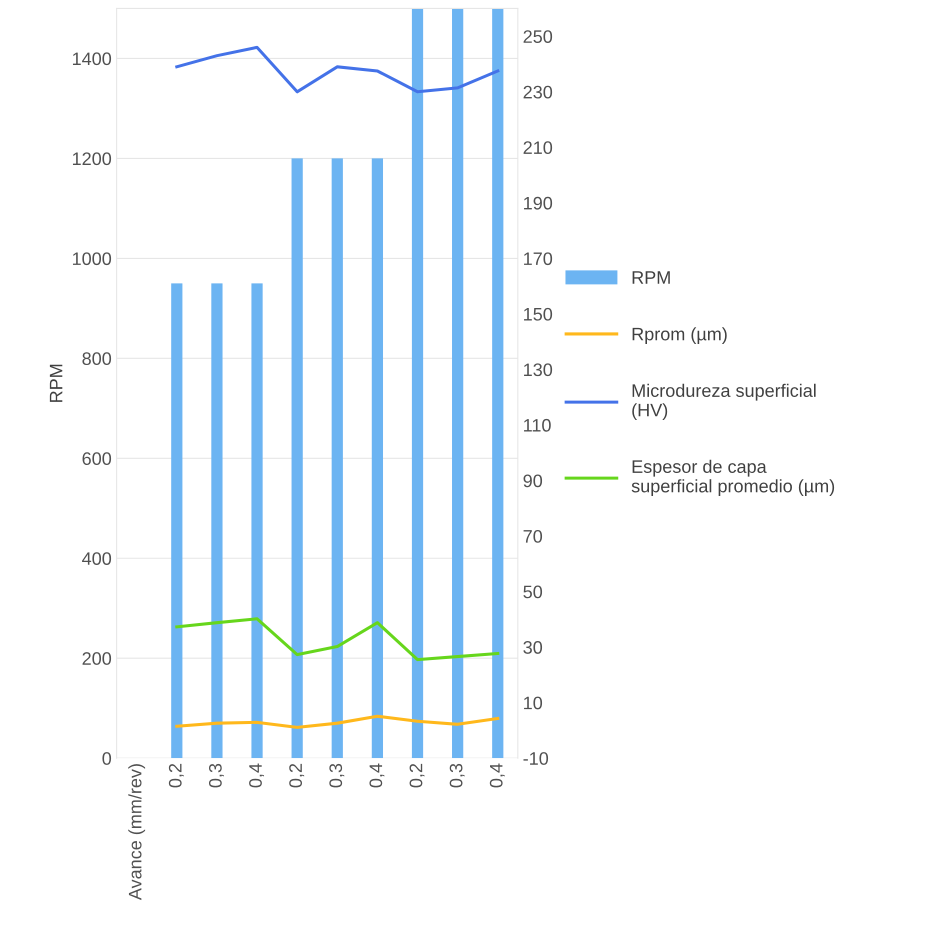 This screenshot has width=933, height=943. What do you see at coordinates (532, 592) in the screenshot?
I see `y2-tick-label: 50` at bounding box center [532, 592].